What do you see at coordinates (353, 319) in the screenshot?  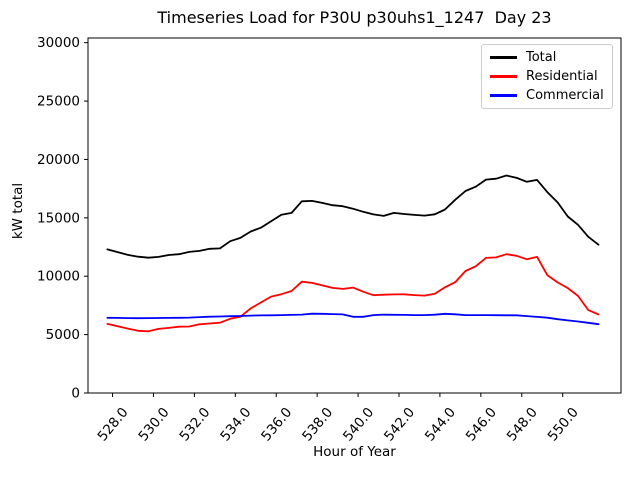 I see `series-line-commercial` at bounding box center [353, 319].